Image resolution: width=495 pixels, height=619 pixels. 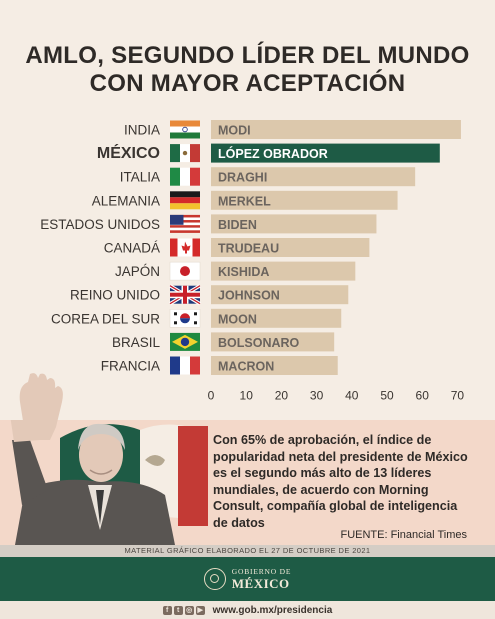 What do you see at coordinates (185, 294) in the screenshot?
I see `flag-uk-cross-red` at bounding box center [185, 294].